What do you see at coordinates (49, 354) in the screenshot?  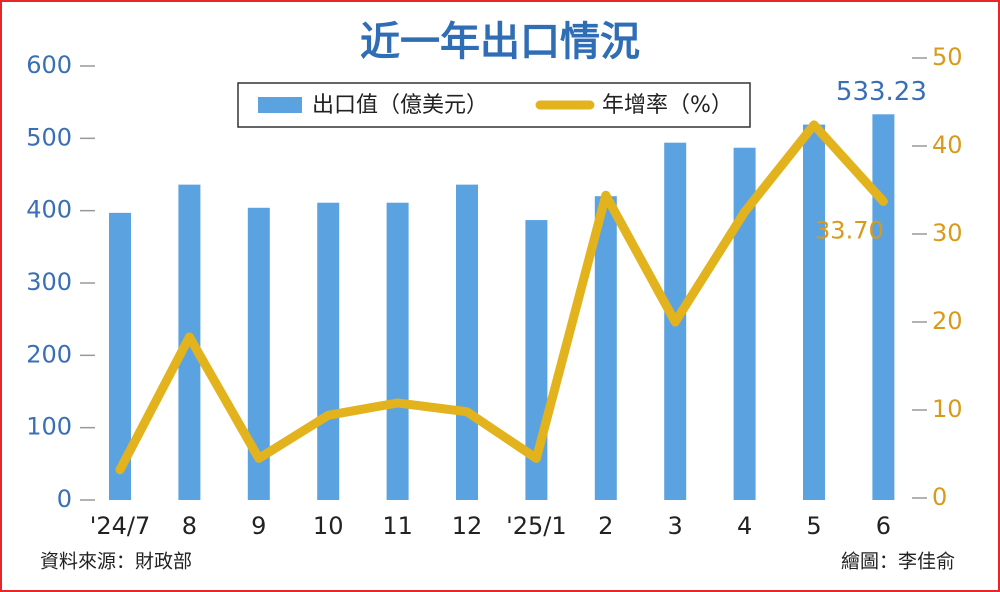 I see `y-tick-label: 200` at bounding box center [49, 354].